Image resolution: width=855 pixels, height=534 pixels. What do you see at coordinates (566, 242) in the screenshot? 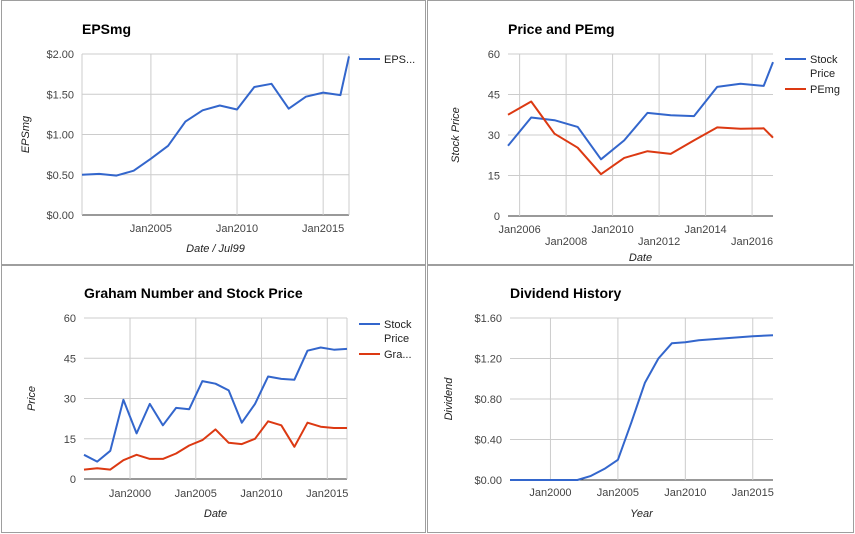
I see `x-tick-label: Jan2008` at bounding box center [566, 242].